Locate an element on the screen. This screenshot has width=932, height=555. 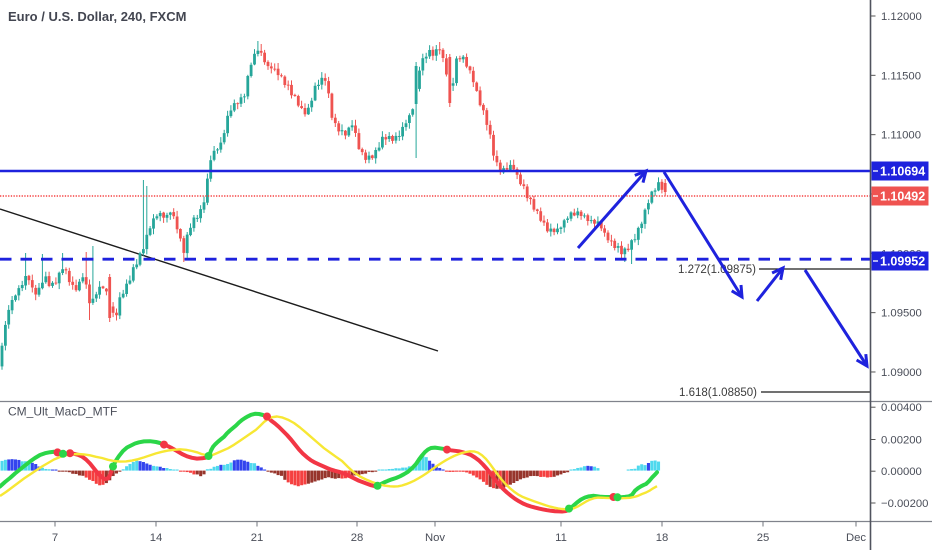
svg-text: 1.10694 is located at coordinates (902, 171).